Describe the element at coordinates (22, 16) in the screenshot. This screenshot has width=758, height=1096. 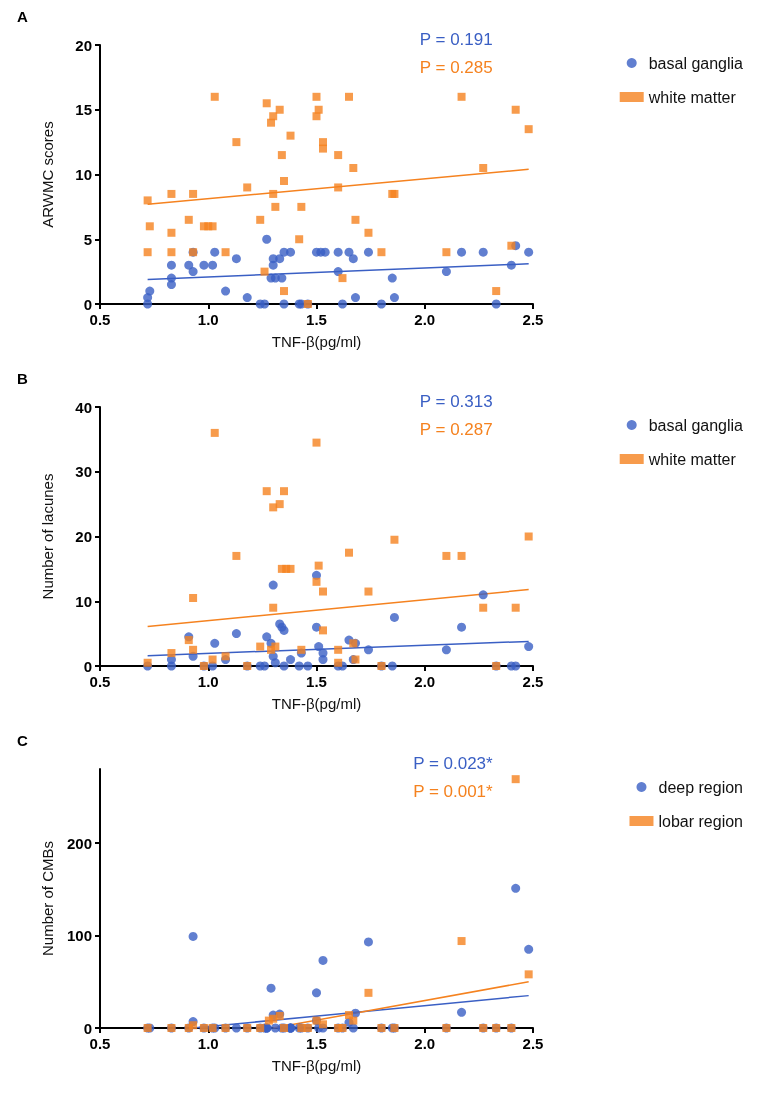
I see `chart-title: A` at that location.